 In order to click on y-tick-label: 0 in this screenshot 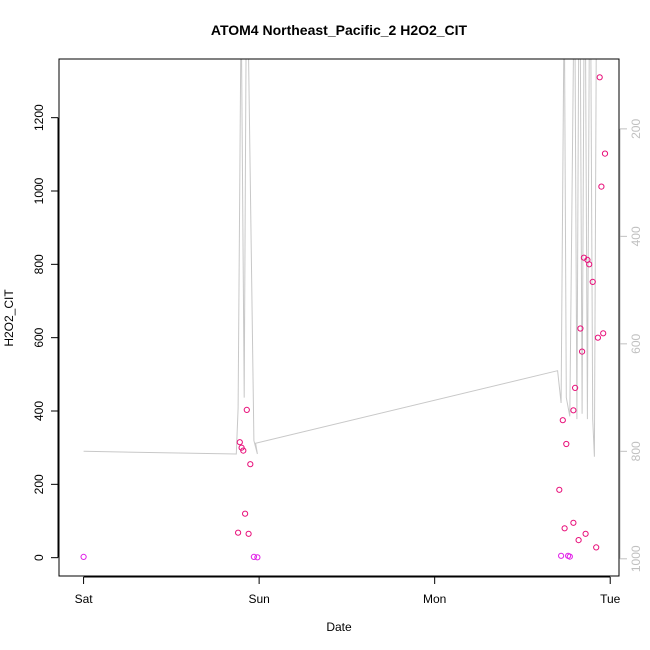, I will do `click(39, 557)`.